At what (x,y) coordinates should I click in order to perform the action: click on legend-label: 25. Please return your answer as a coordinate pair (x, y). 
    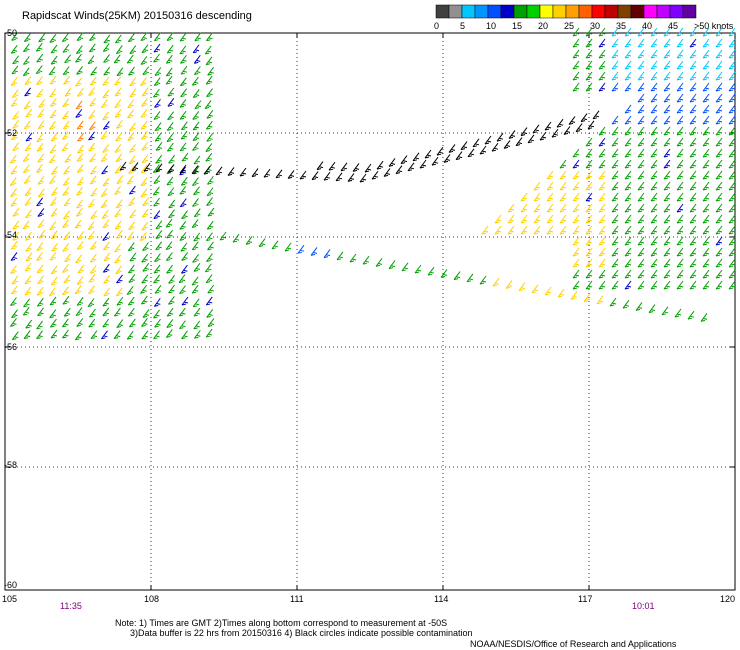
    Looking at the image, I should click on (569, 26).